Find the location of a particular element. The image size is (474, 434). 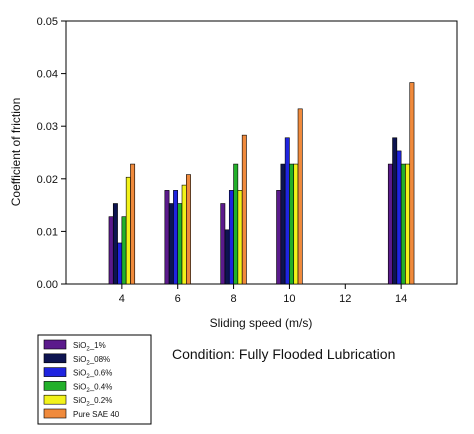

y-tick-label: 0.00 is located at coordinates (47, 285).